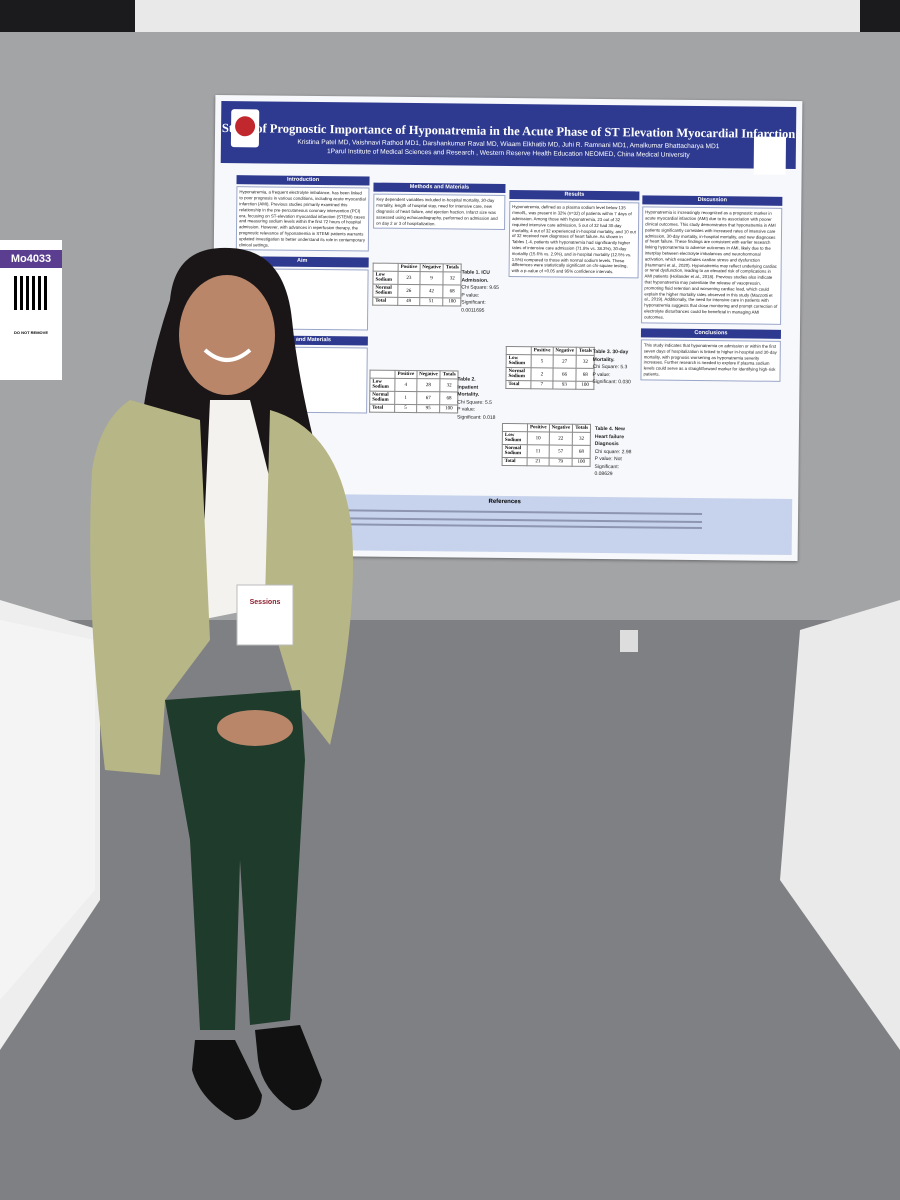 The height and width of the screenshot is (1200, 900). I want to click on badge-text: Sessions, so click(265, 602).